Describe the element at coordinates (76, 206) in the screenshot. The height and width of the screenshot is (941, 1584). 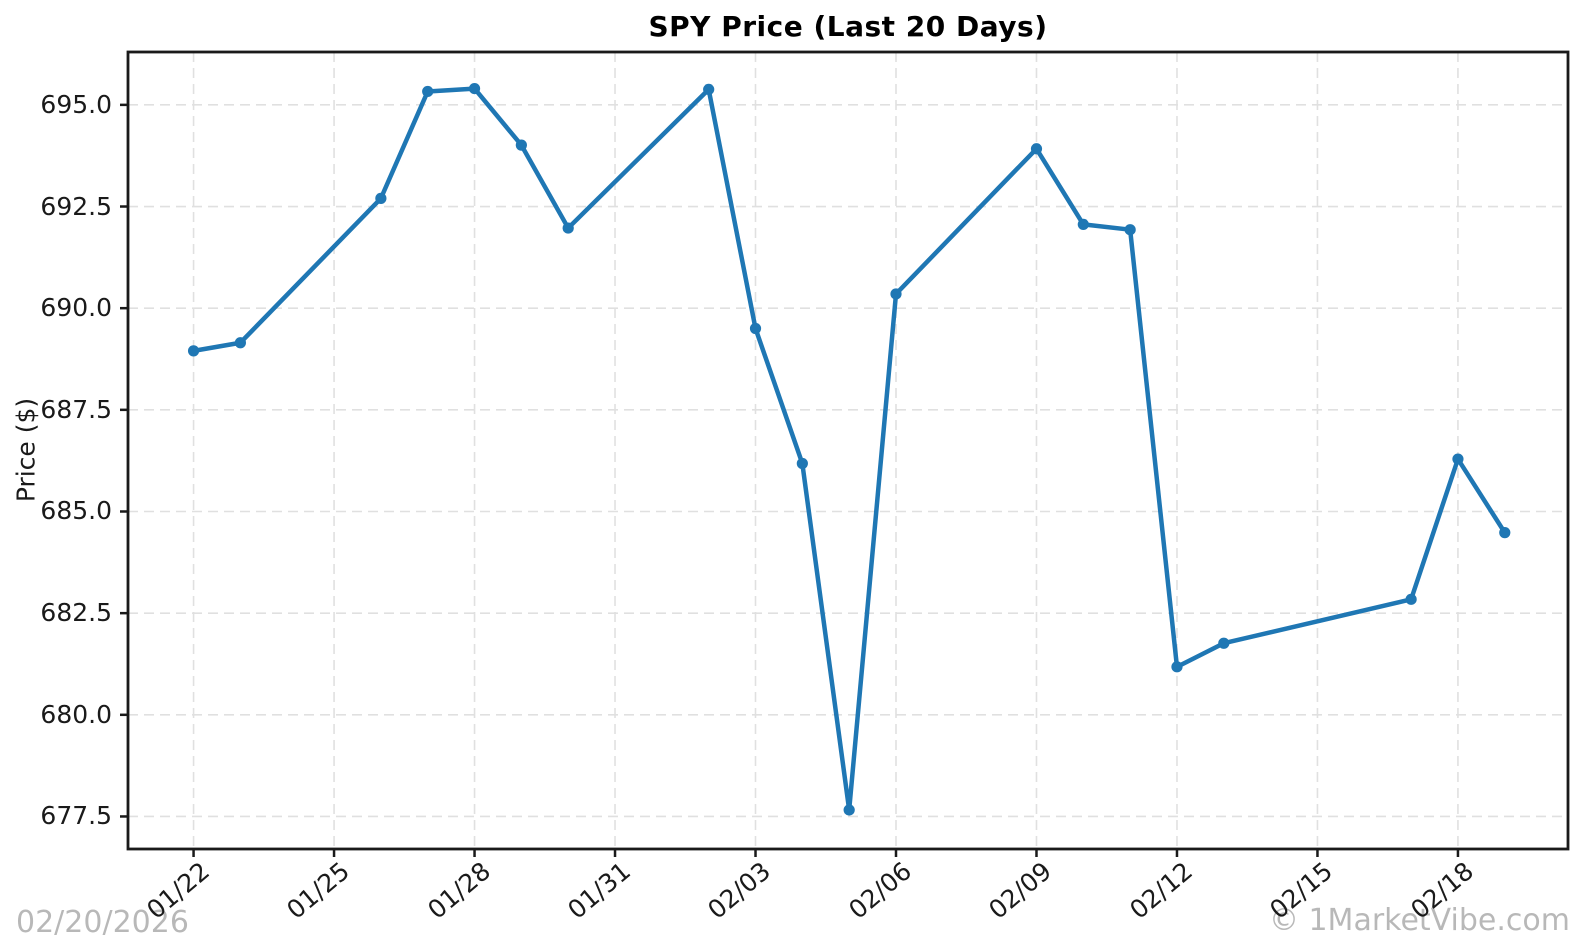
I see `y-tick-label-692.5: 692.5` at that location.